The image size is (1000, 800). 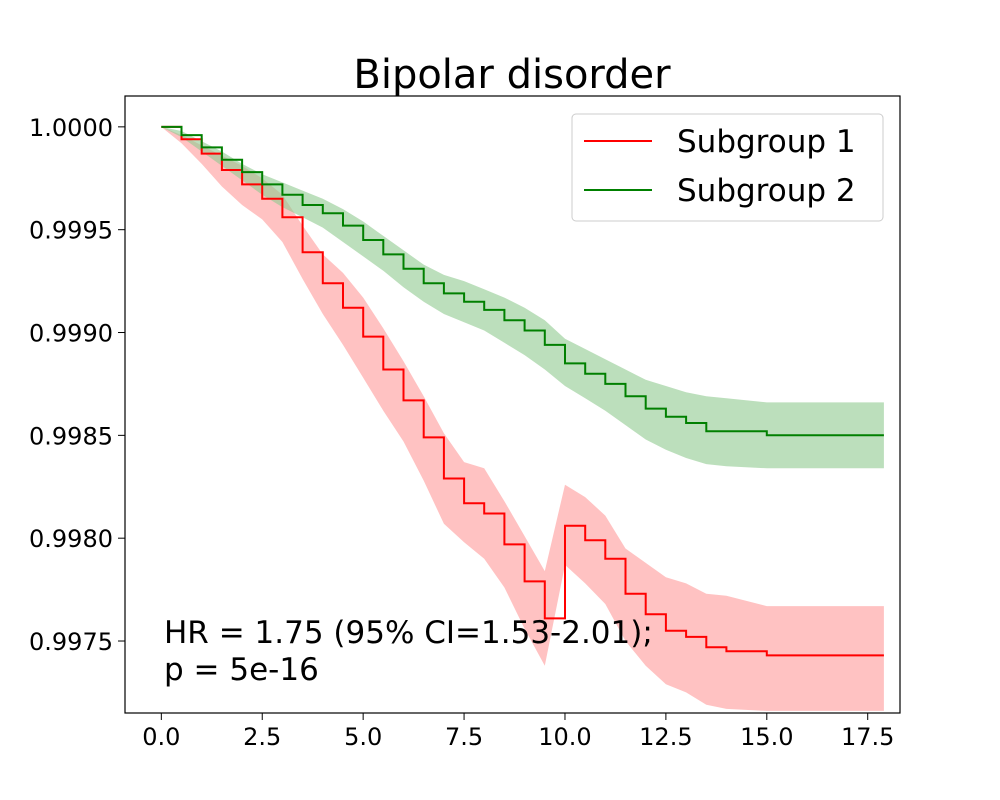 What do you see at coordinates (262, 737) in the screenshot?
I see `x-tick-label: 2.5` at bounding box center [262, 737].